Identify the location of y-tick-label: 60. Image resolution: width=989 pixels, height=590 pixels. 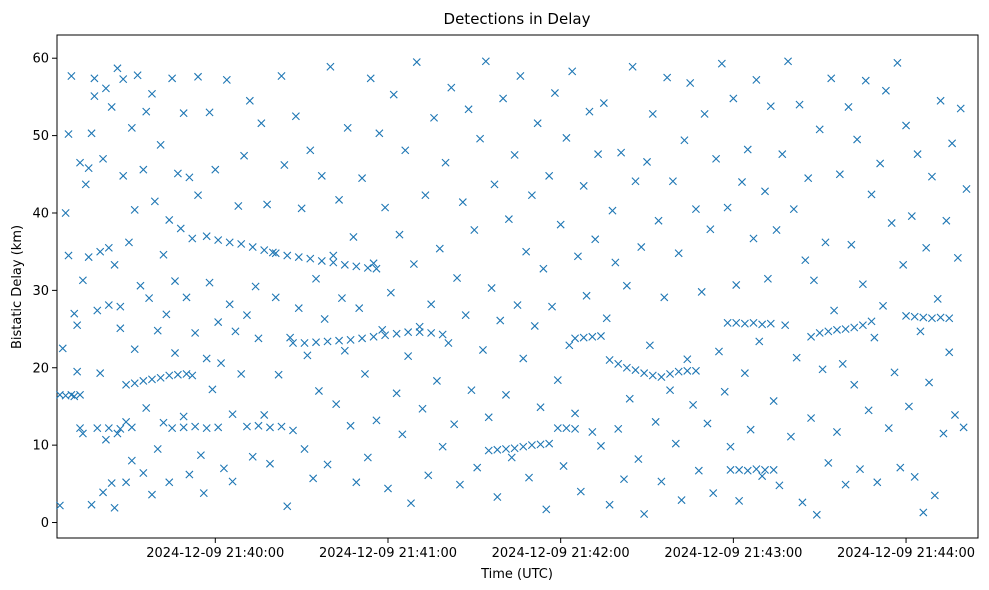
(40, 59).